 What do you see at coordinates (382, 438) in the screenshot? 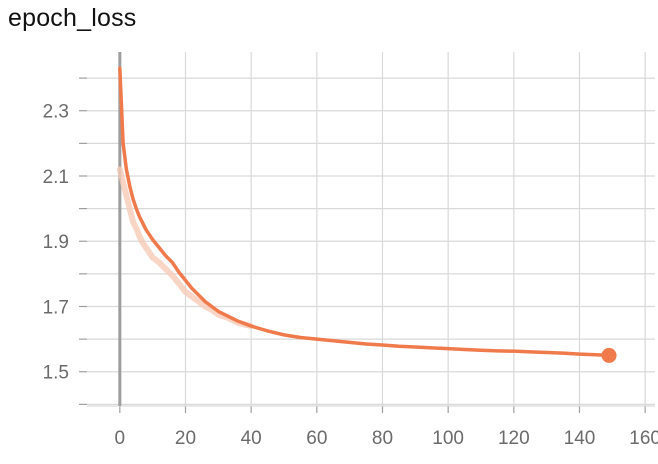
I see `x-tick-label: 80` at bounding box center [382, 438].